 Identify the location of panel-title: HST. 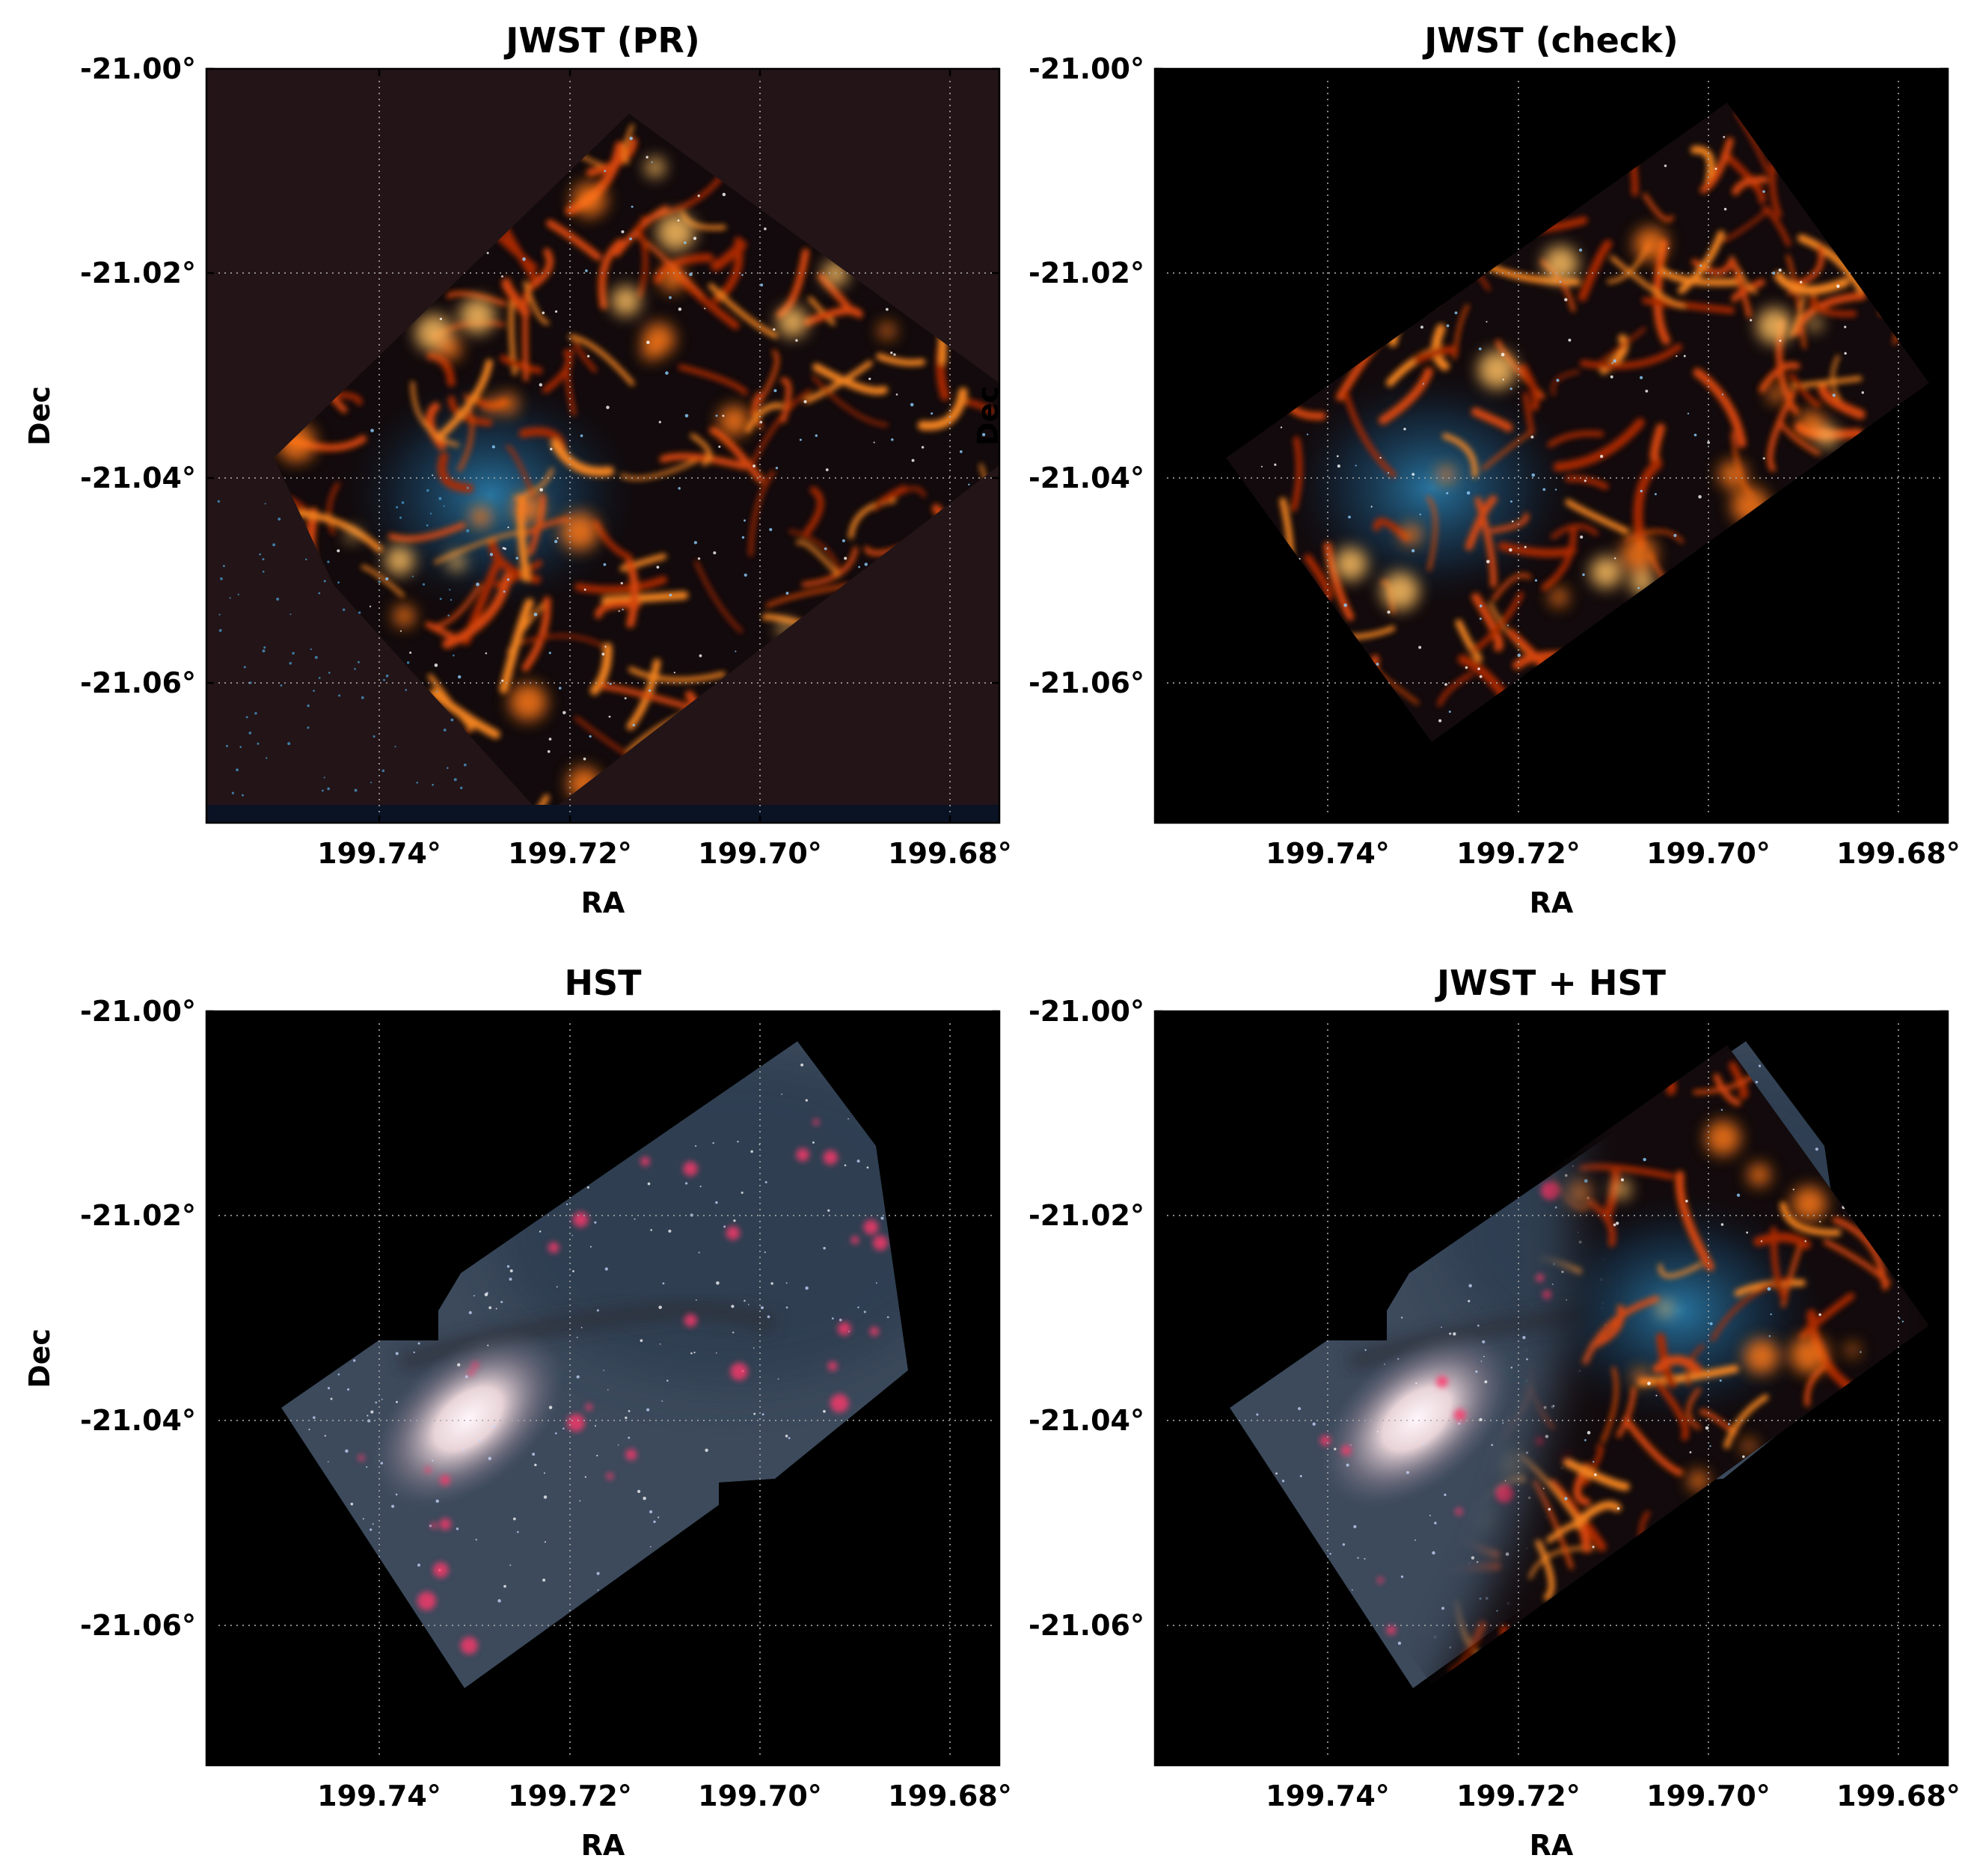
(603, 983).